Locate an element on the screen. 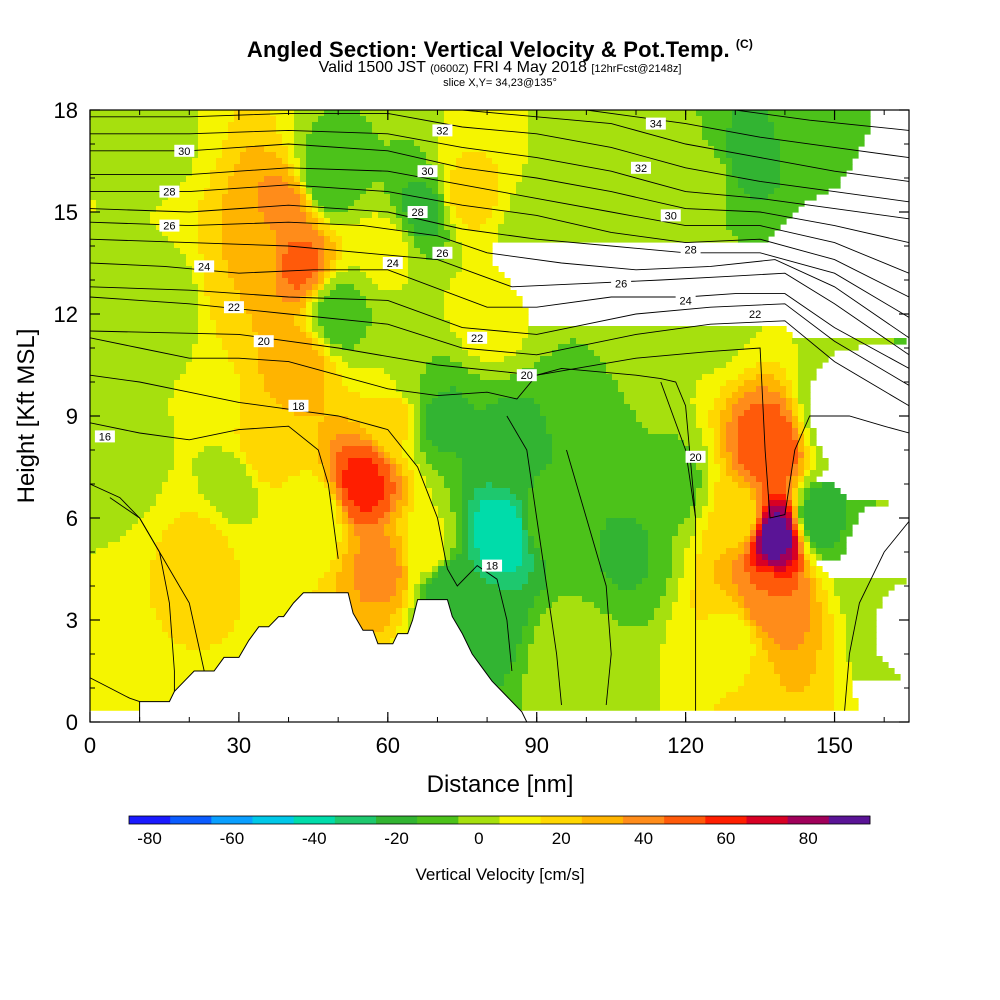 The width and height of the screenshot is (1000, 1000). x-tick-label: 30 is located at coordinates (239, 745).